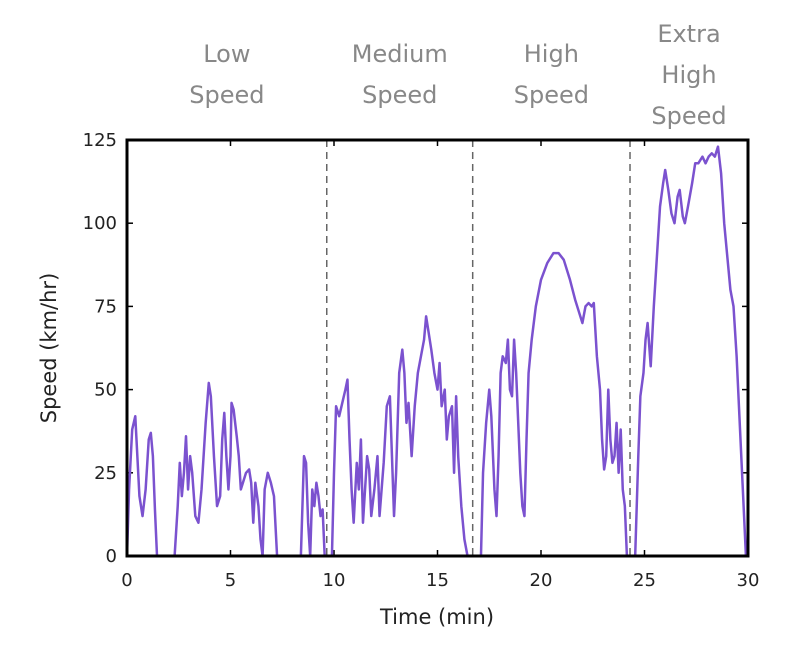 The image size is (800, 653). What do you see at coordinates (100, 223) in the screenshot?
I see `y-tick-label: 100` at bounding box center [100, 223].